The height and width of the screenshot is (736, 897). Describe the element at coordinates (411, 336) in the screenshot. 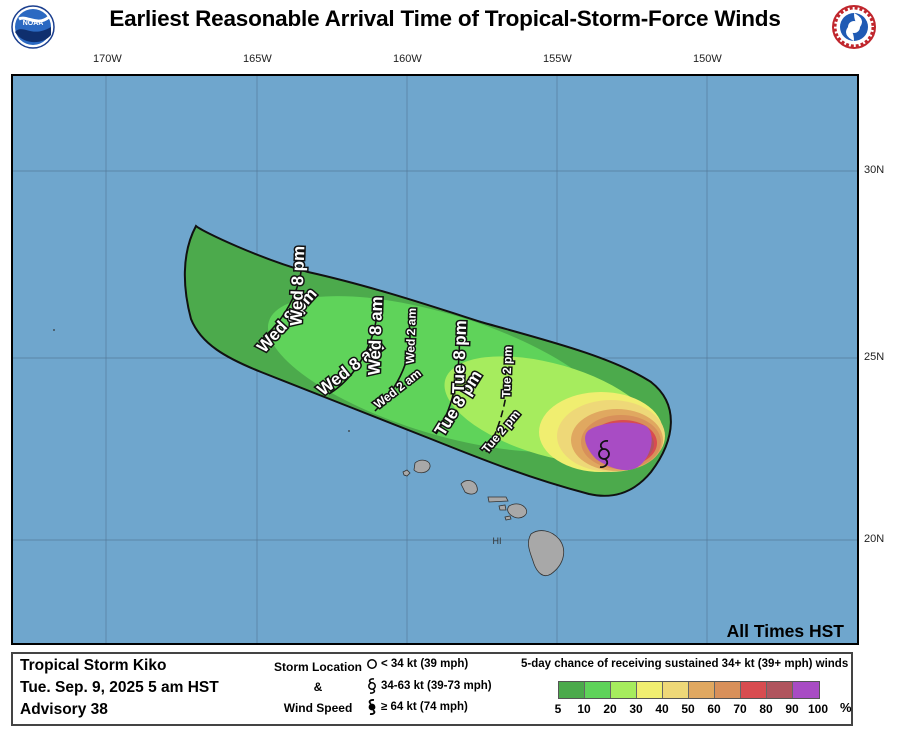

I see `contour-label: Wed 2 am` at that location.